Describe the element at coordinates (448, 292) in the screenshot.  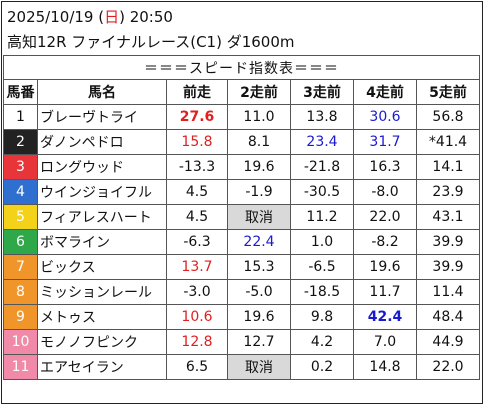
I see `speed-index-value: 11.4` at that location.